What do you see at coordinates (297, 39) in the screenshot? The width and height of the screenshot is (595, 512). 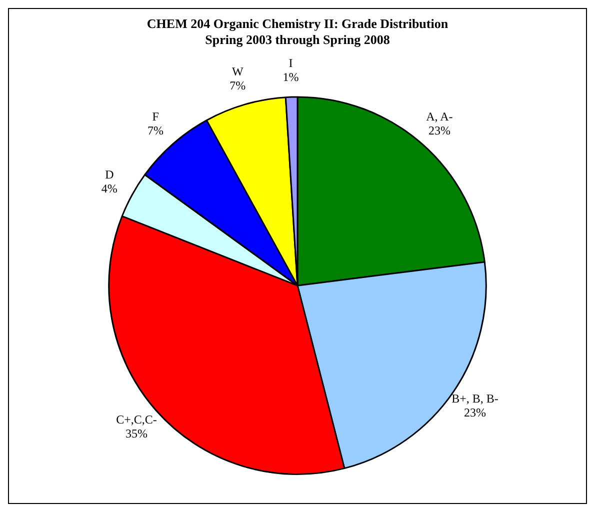 I see `chart-subtitle: Spring 2003 through Spring 2008` at bounding box center [297, 39].